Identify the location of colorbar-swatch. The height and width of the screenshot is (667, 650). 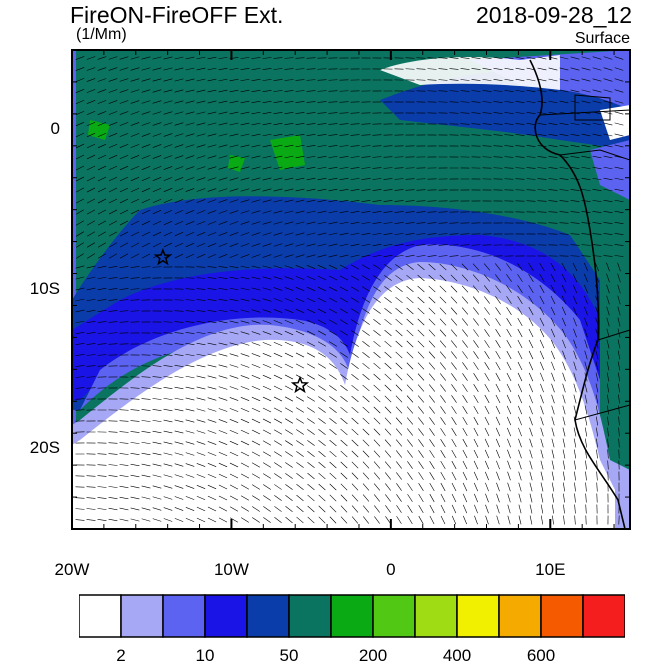
(603, 616).